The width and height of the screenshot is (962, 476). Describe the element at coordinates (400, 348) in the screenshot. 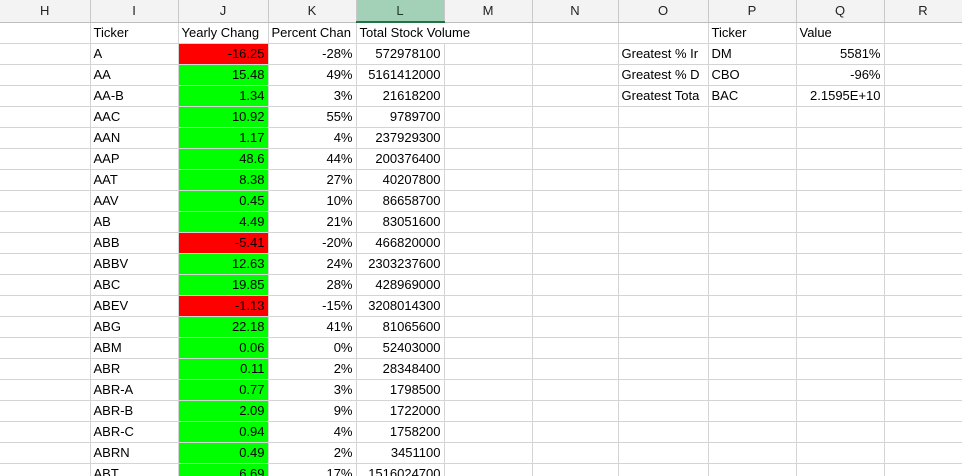

I see `total-volume-cell: 52403000` at that location.